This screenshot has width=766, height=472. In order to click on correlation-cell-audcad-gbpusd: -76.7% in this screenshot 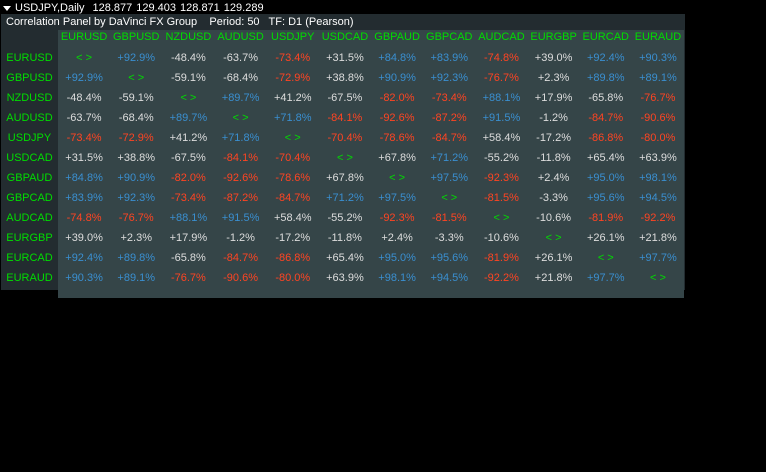, I will do `click(136, 218)`.